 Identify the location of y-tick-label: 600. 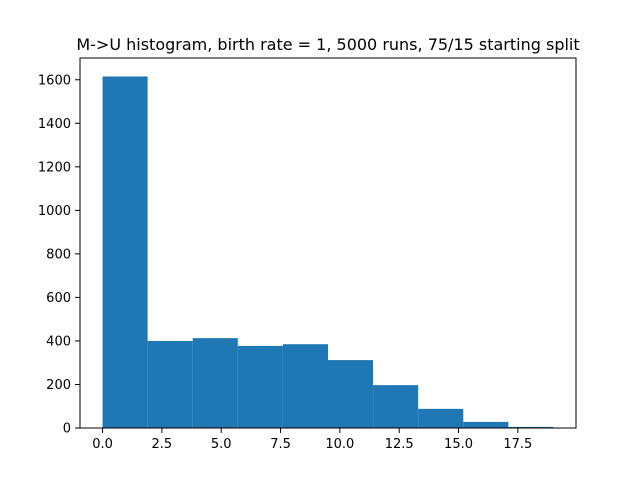
(58, 298).